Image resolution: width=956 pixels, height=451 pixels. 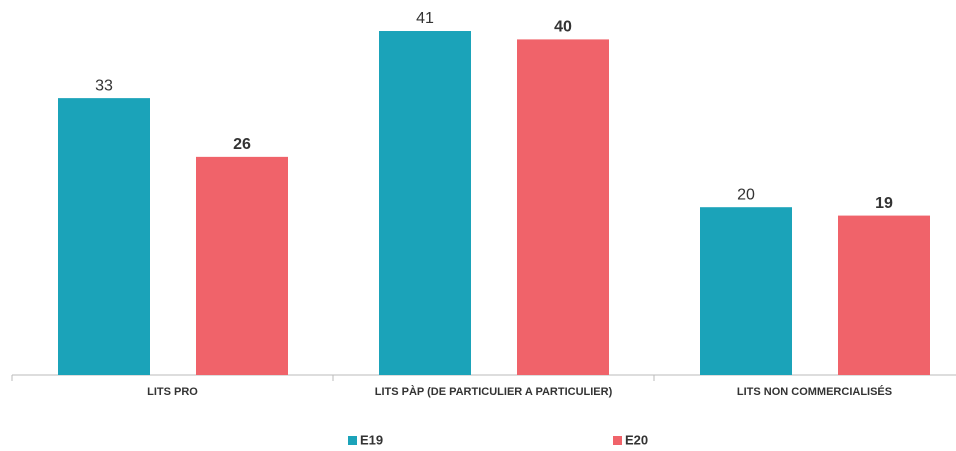 What do you see at coordinates (425, 18) in the screenshot?
I see `value-label: 41` at bounding box center [425, 18].